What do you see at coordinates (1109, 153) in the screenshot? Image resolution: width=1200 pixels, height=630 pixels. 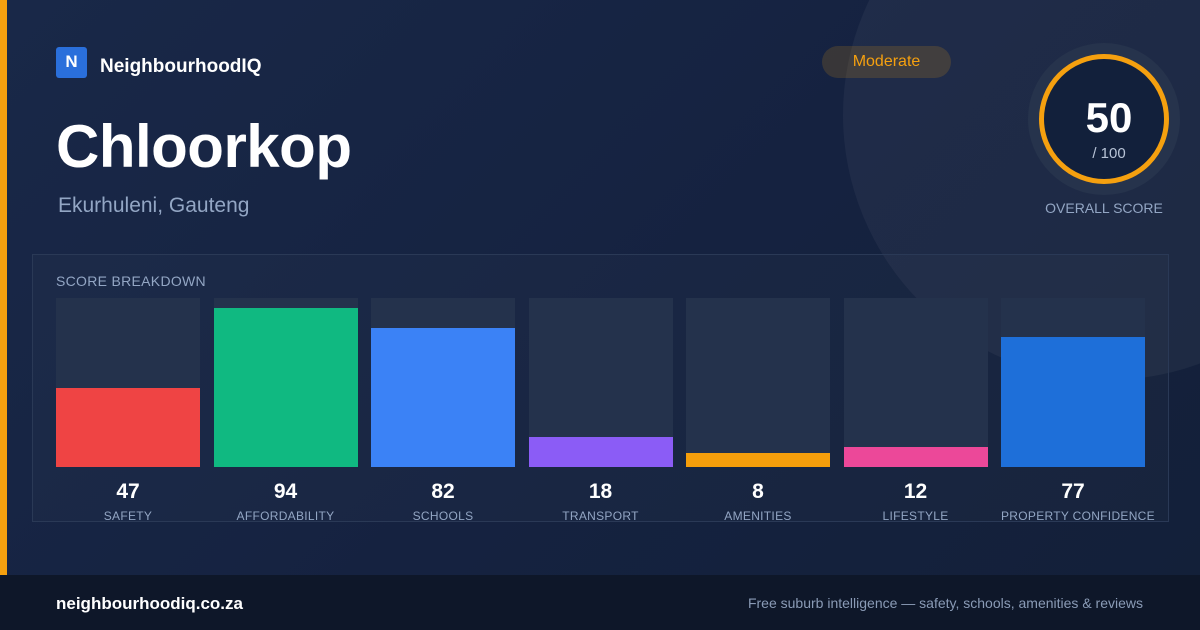 I see `overall-score-max: / 100` at bounding box center [1109, 153].